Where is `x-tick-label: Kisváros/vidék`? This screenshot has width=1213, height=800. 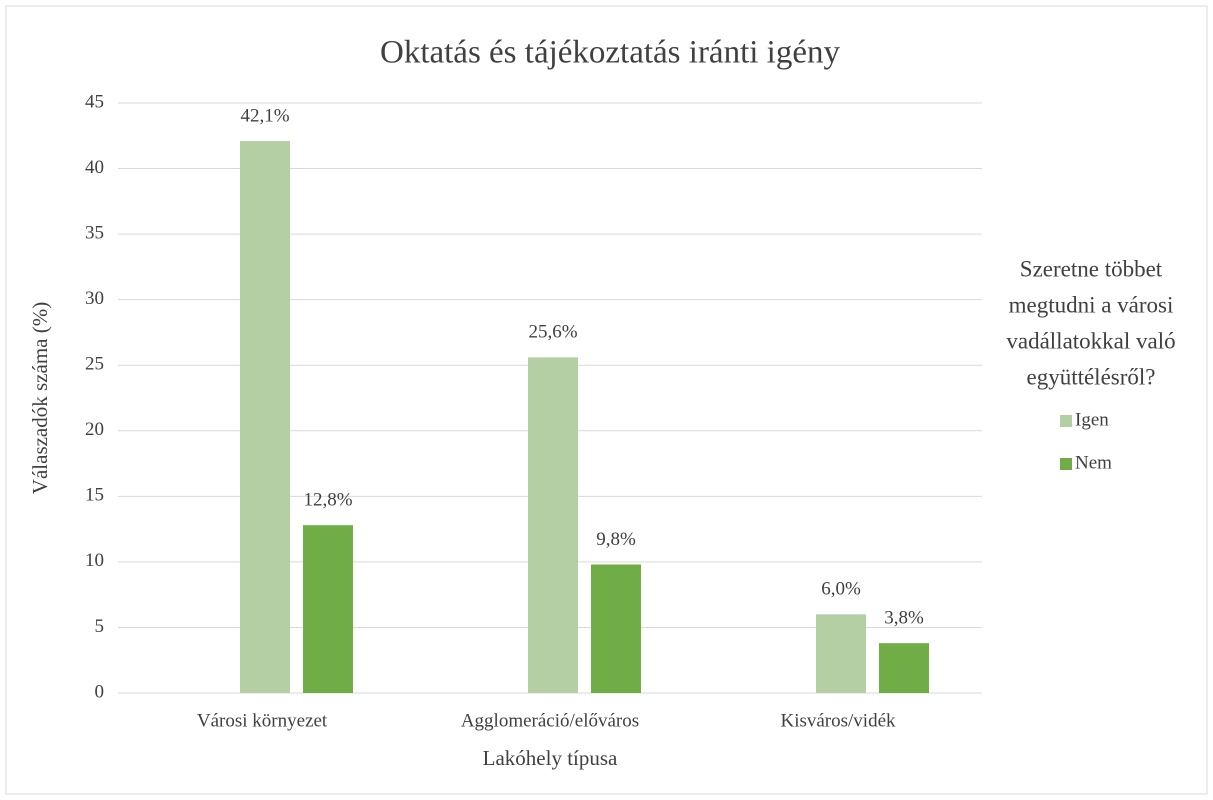
x-tick-label: Kisváros/vidék is located at coordinates (838, 720).